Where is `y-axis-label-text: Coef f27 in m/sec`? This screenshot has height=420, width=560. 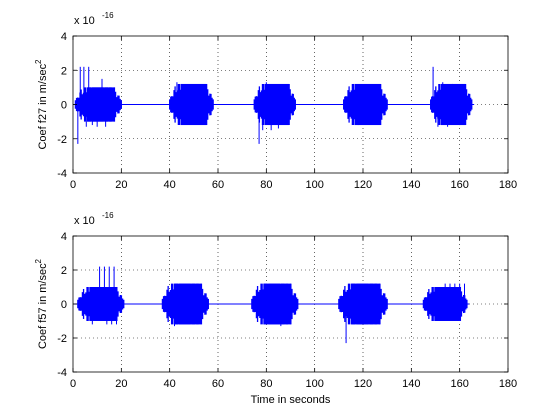
y-axis-label-text: Coef f27 in m/sec is located at coordinates (43, 106).